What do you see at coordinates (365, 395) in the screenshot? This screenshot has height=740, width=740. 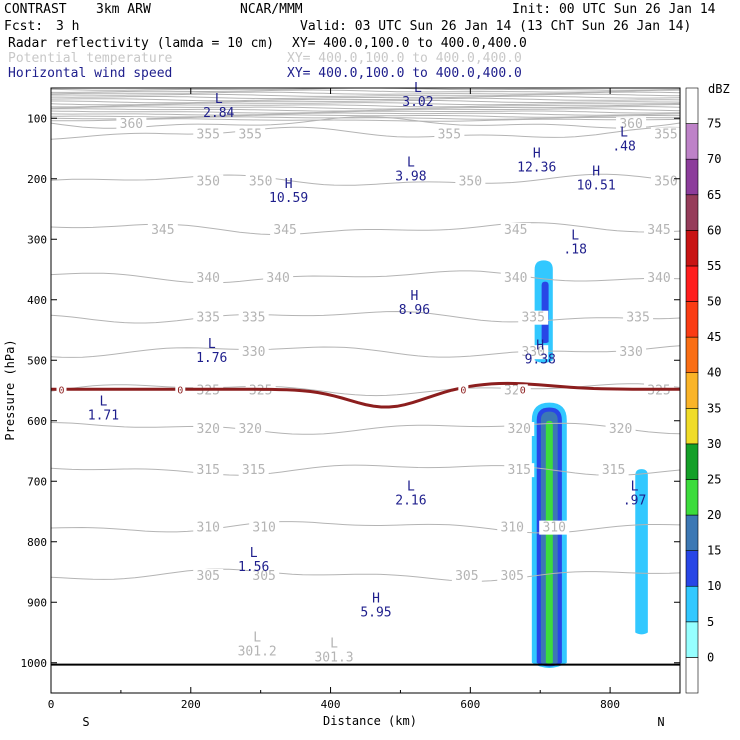 I see `freezing-level-line` at bounding box center [365, 395].